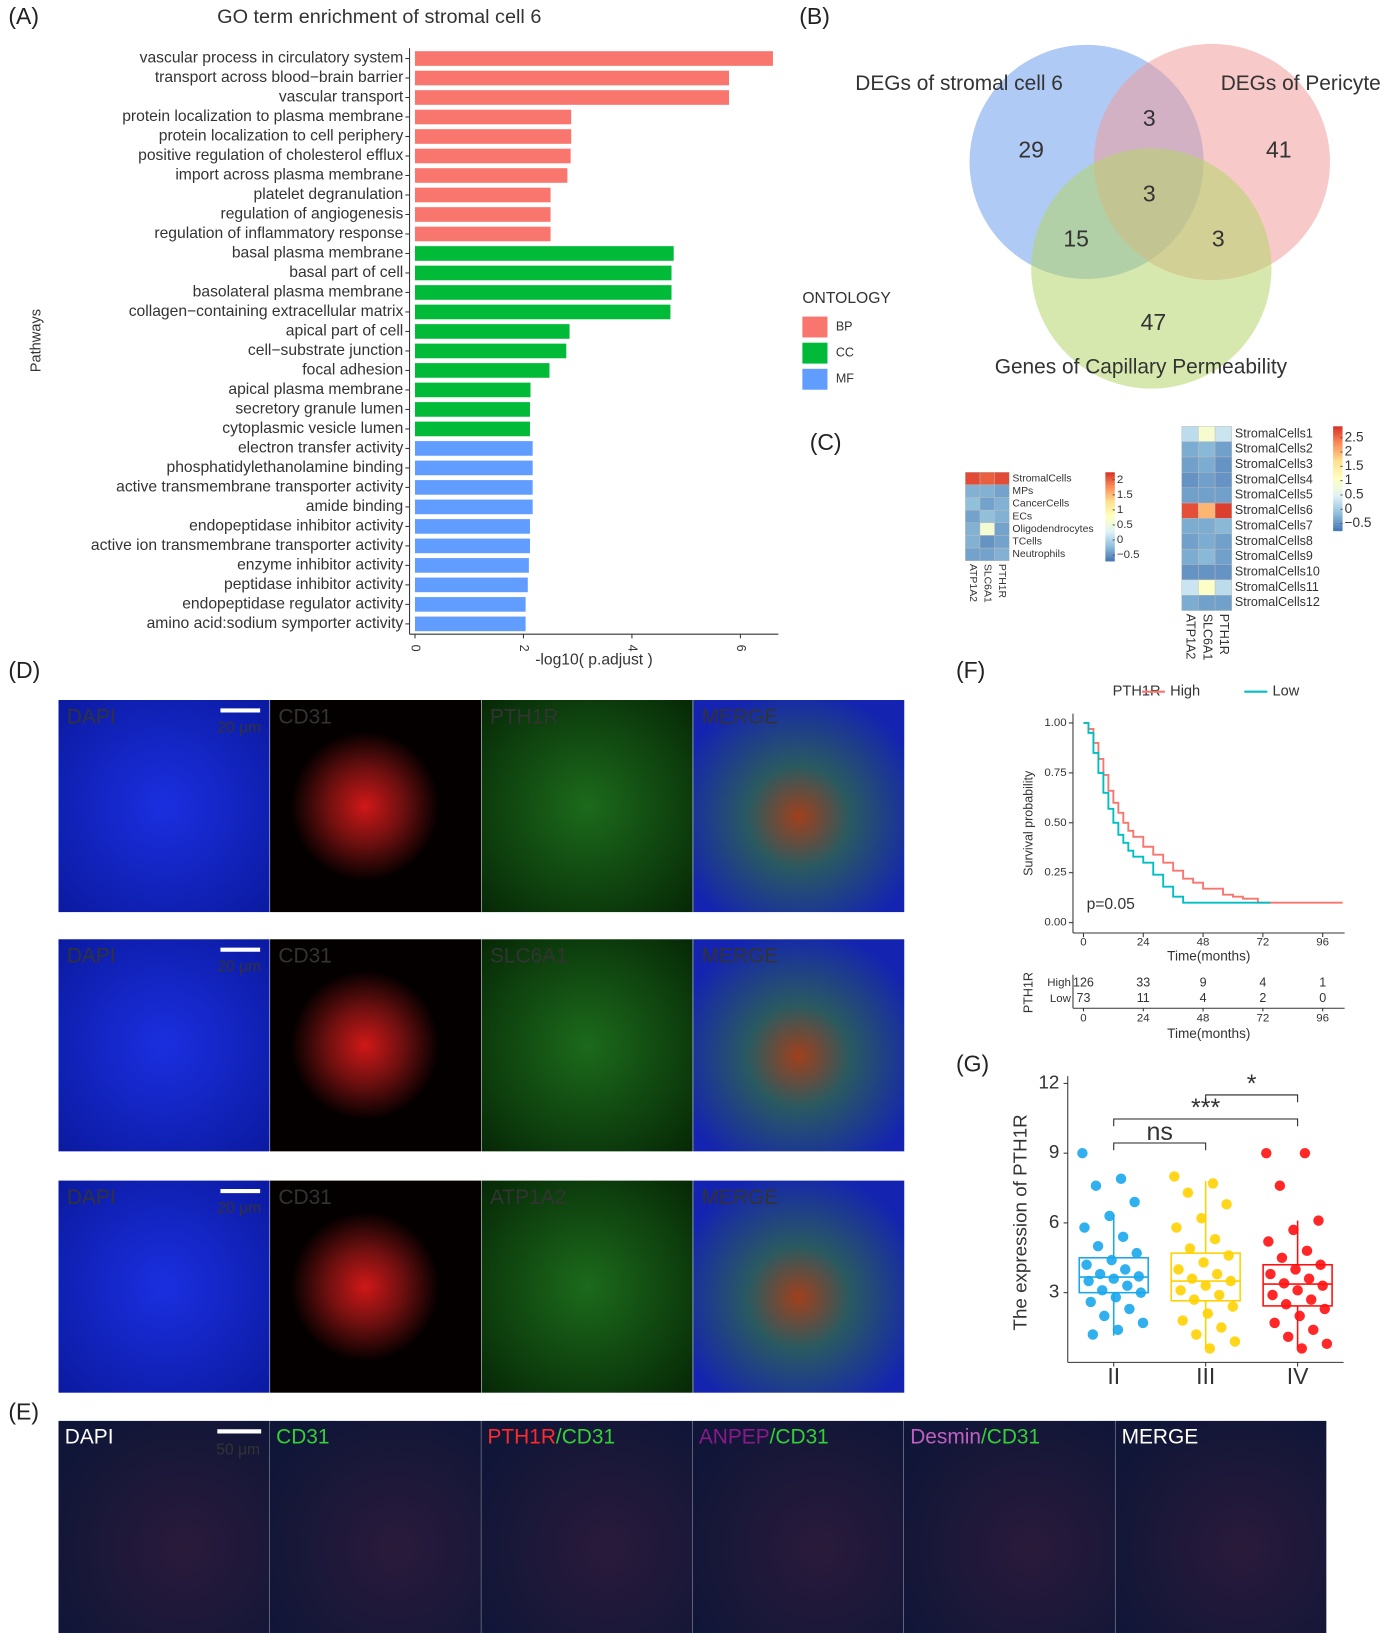  Describe the element at coordinates (1083, 982) in the screenshot. I see `risk-count: 126` at that location.